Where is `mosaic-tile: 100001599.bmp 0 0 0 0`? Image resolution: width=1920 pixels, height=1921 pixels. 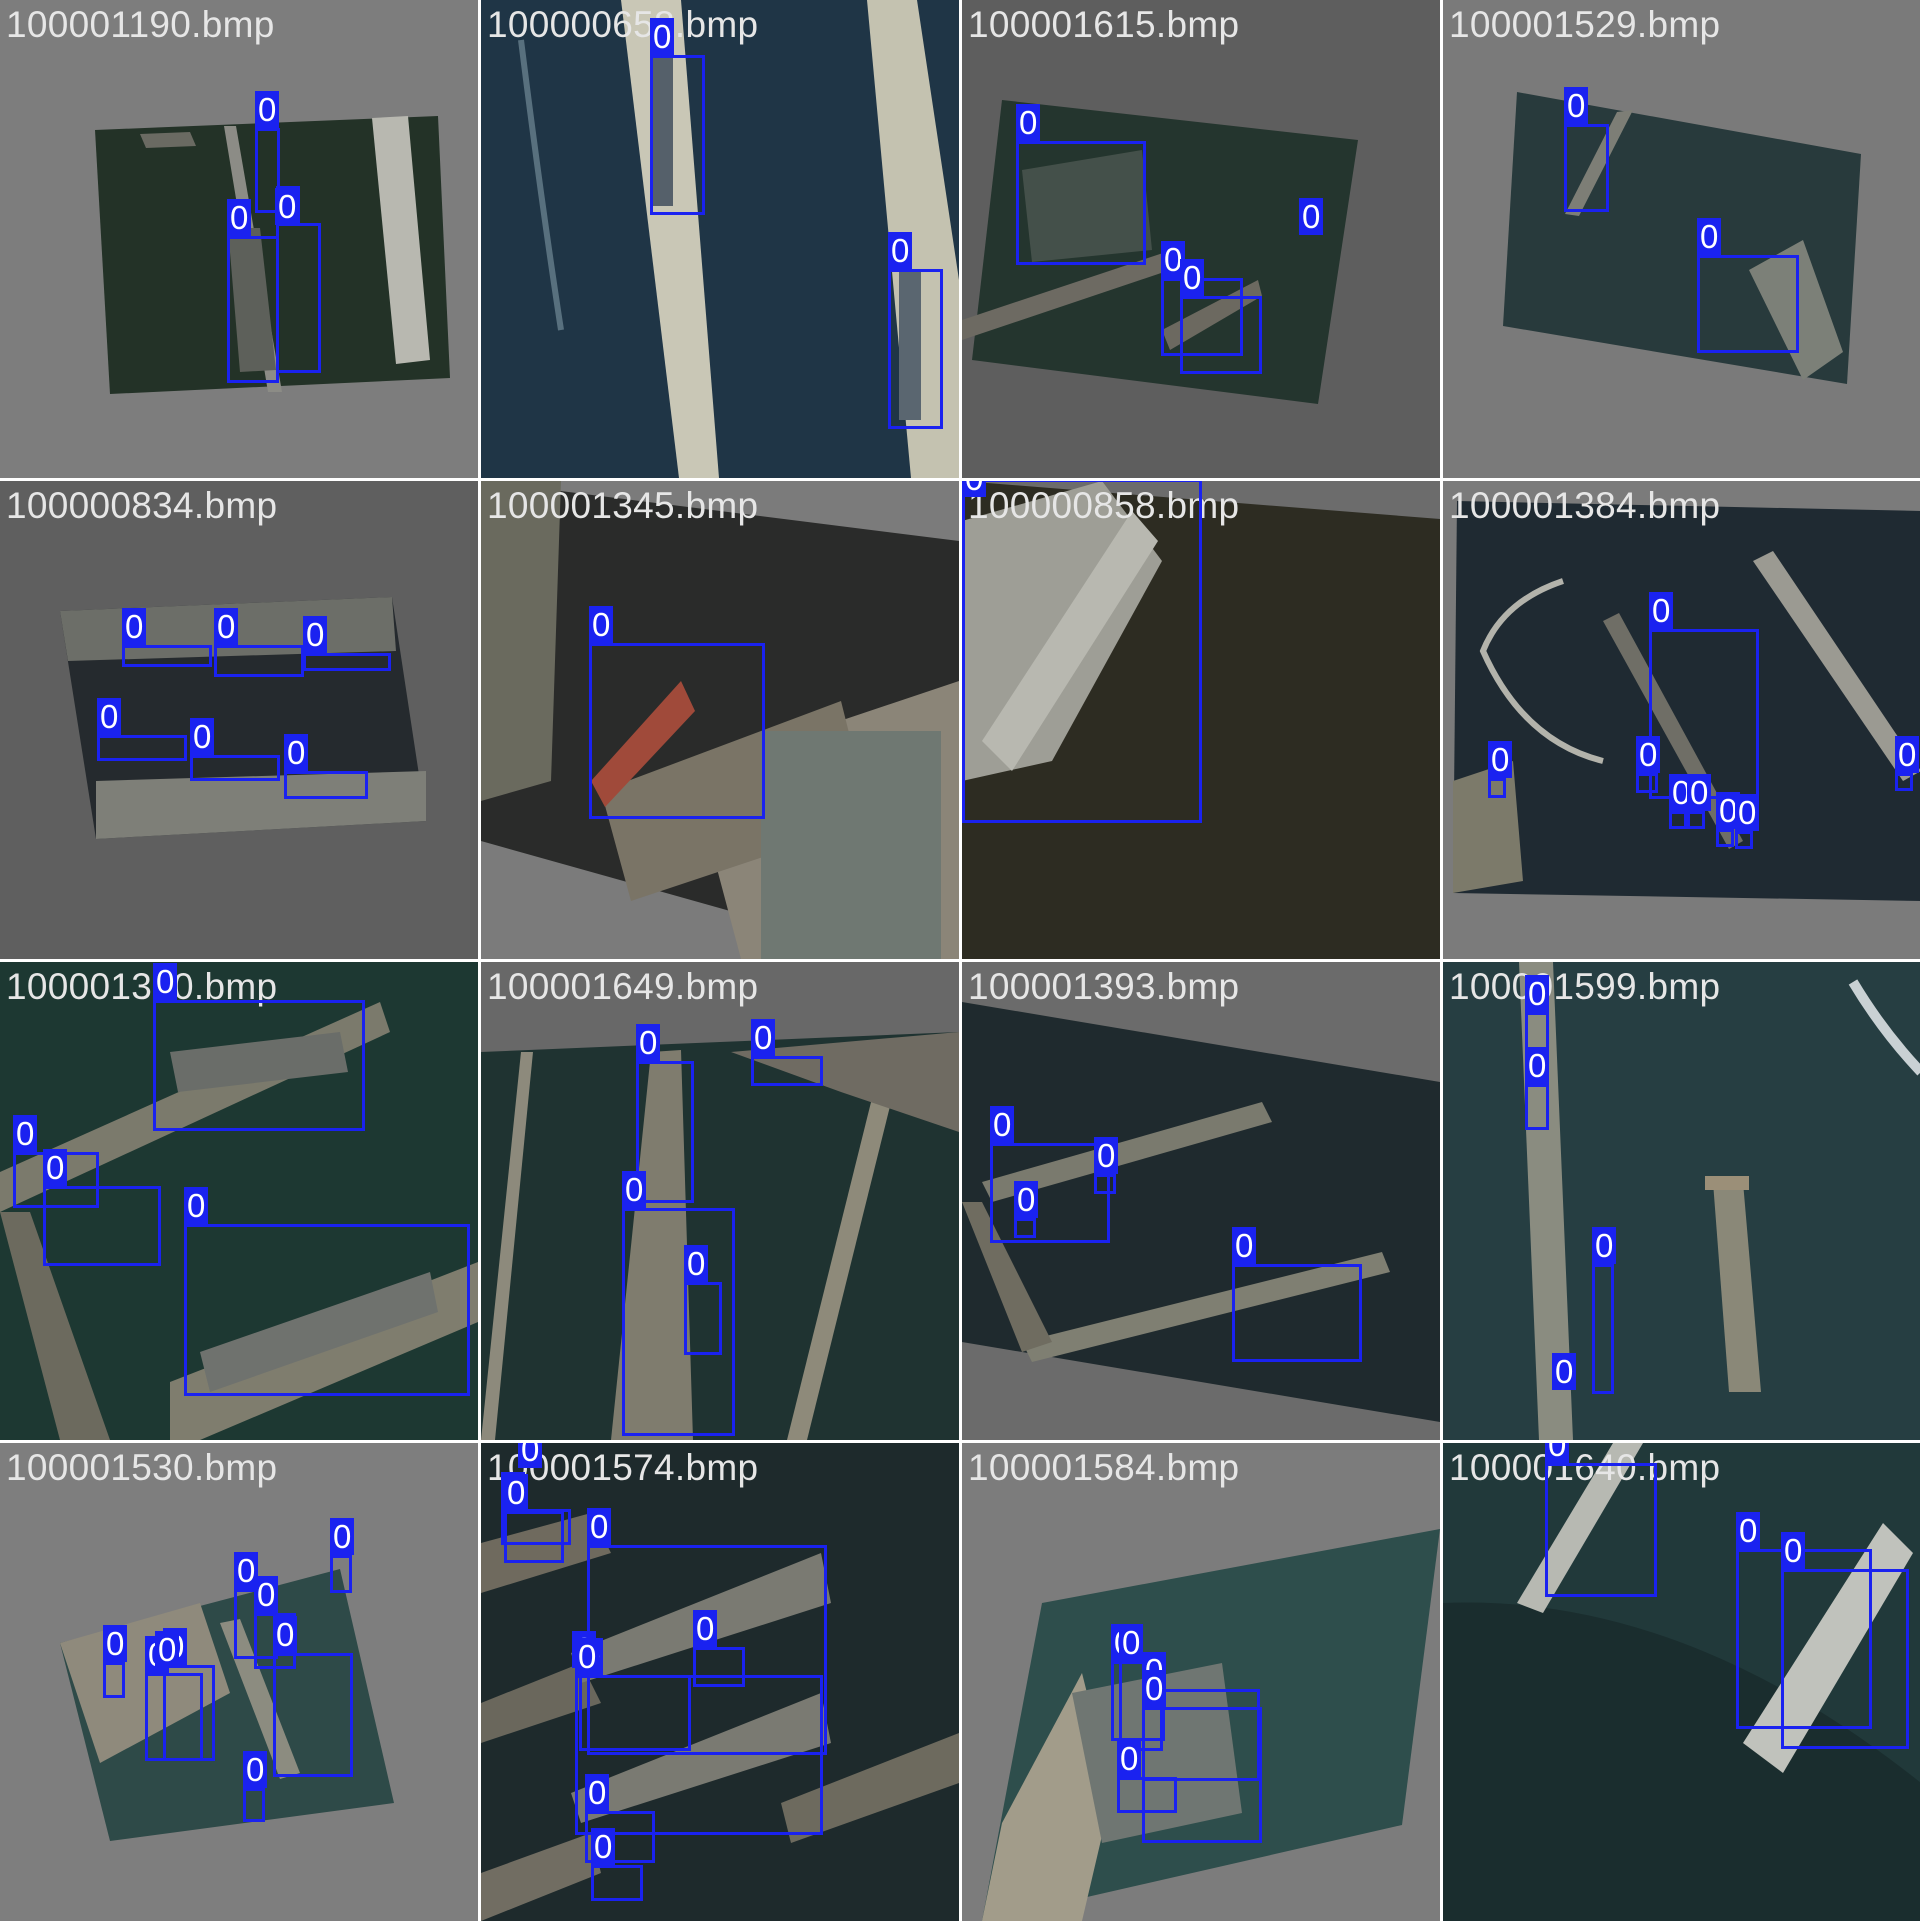
mosaic-tile: 100001599.bmp 0 0 0 0 is located at coordinates (1681, 1201).